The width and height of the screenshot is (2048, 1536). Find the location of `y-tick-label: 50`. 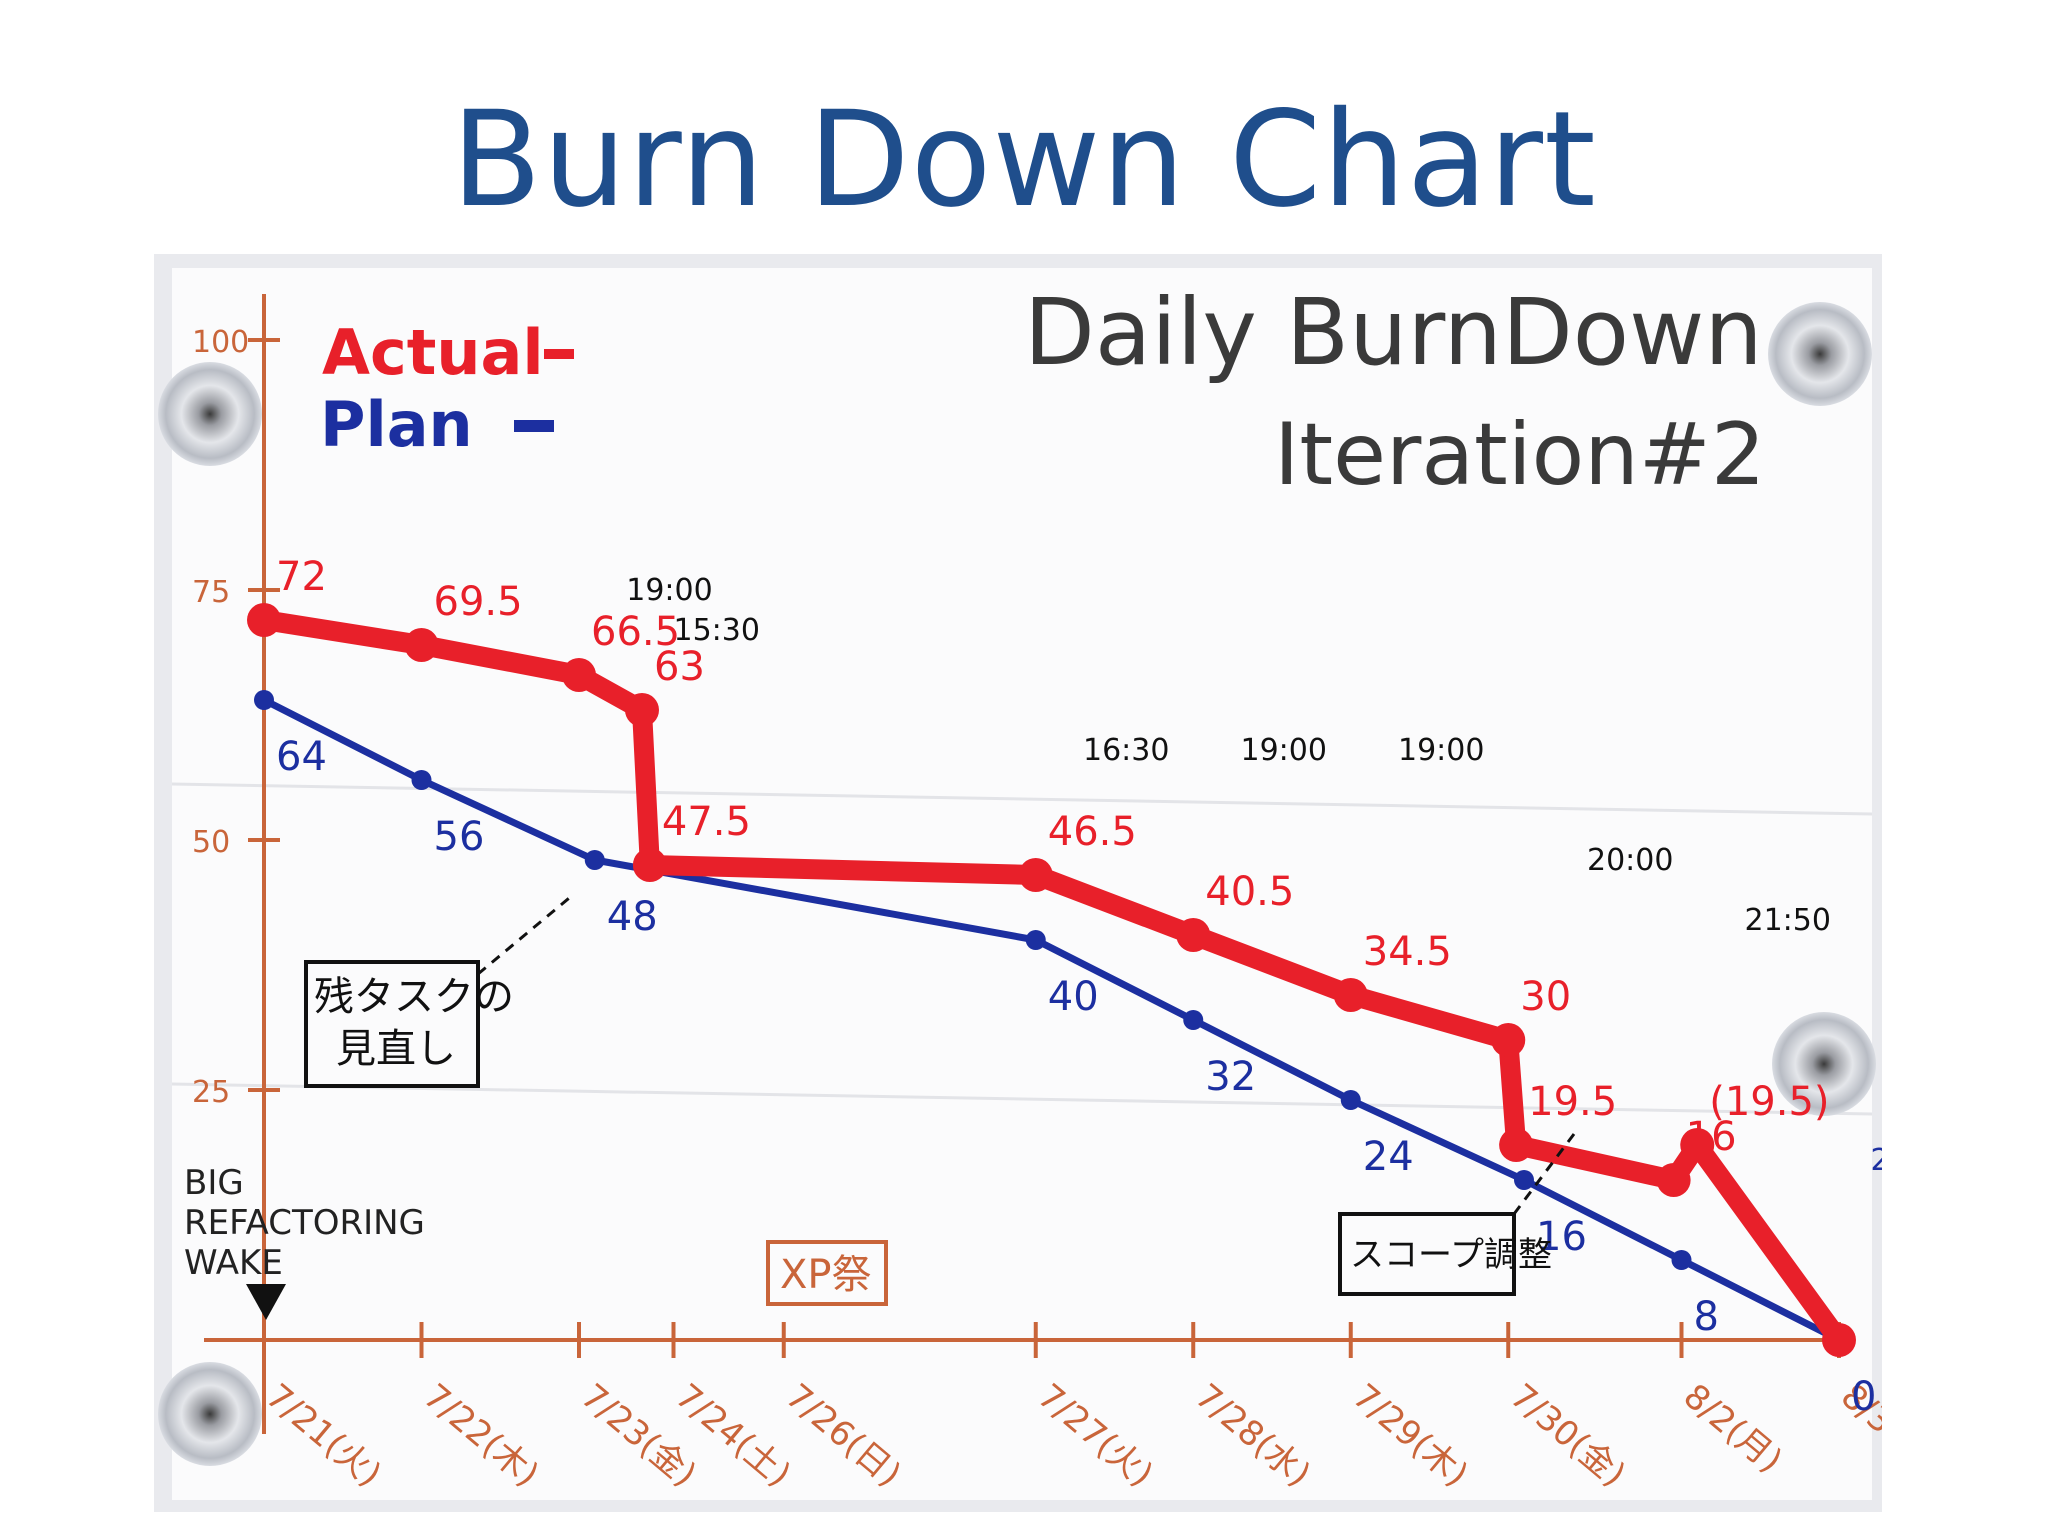

y-tick-label: 50 is located at coordinates (211, 842).